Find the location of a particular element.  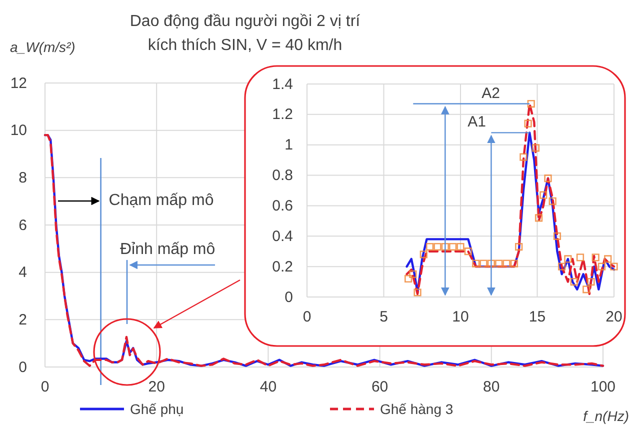

y-tick-label: 8 is located at coordinates (22, 177).